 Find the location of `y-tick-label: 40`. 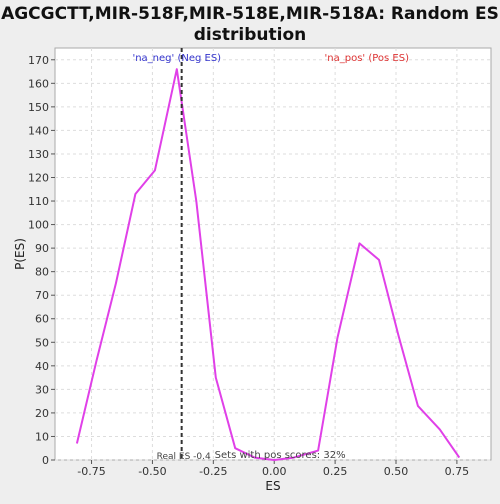

y-tick-label: 40 is located at coordinates (42, 366).